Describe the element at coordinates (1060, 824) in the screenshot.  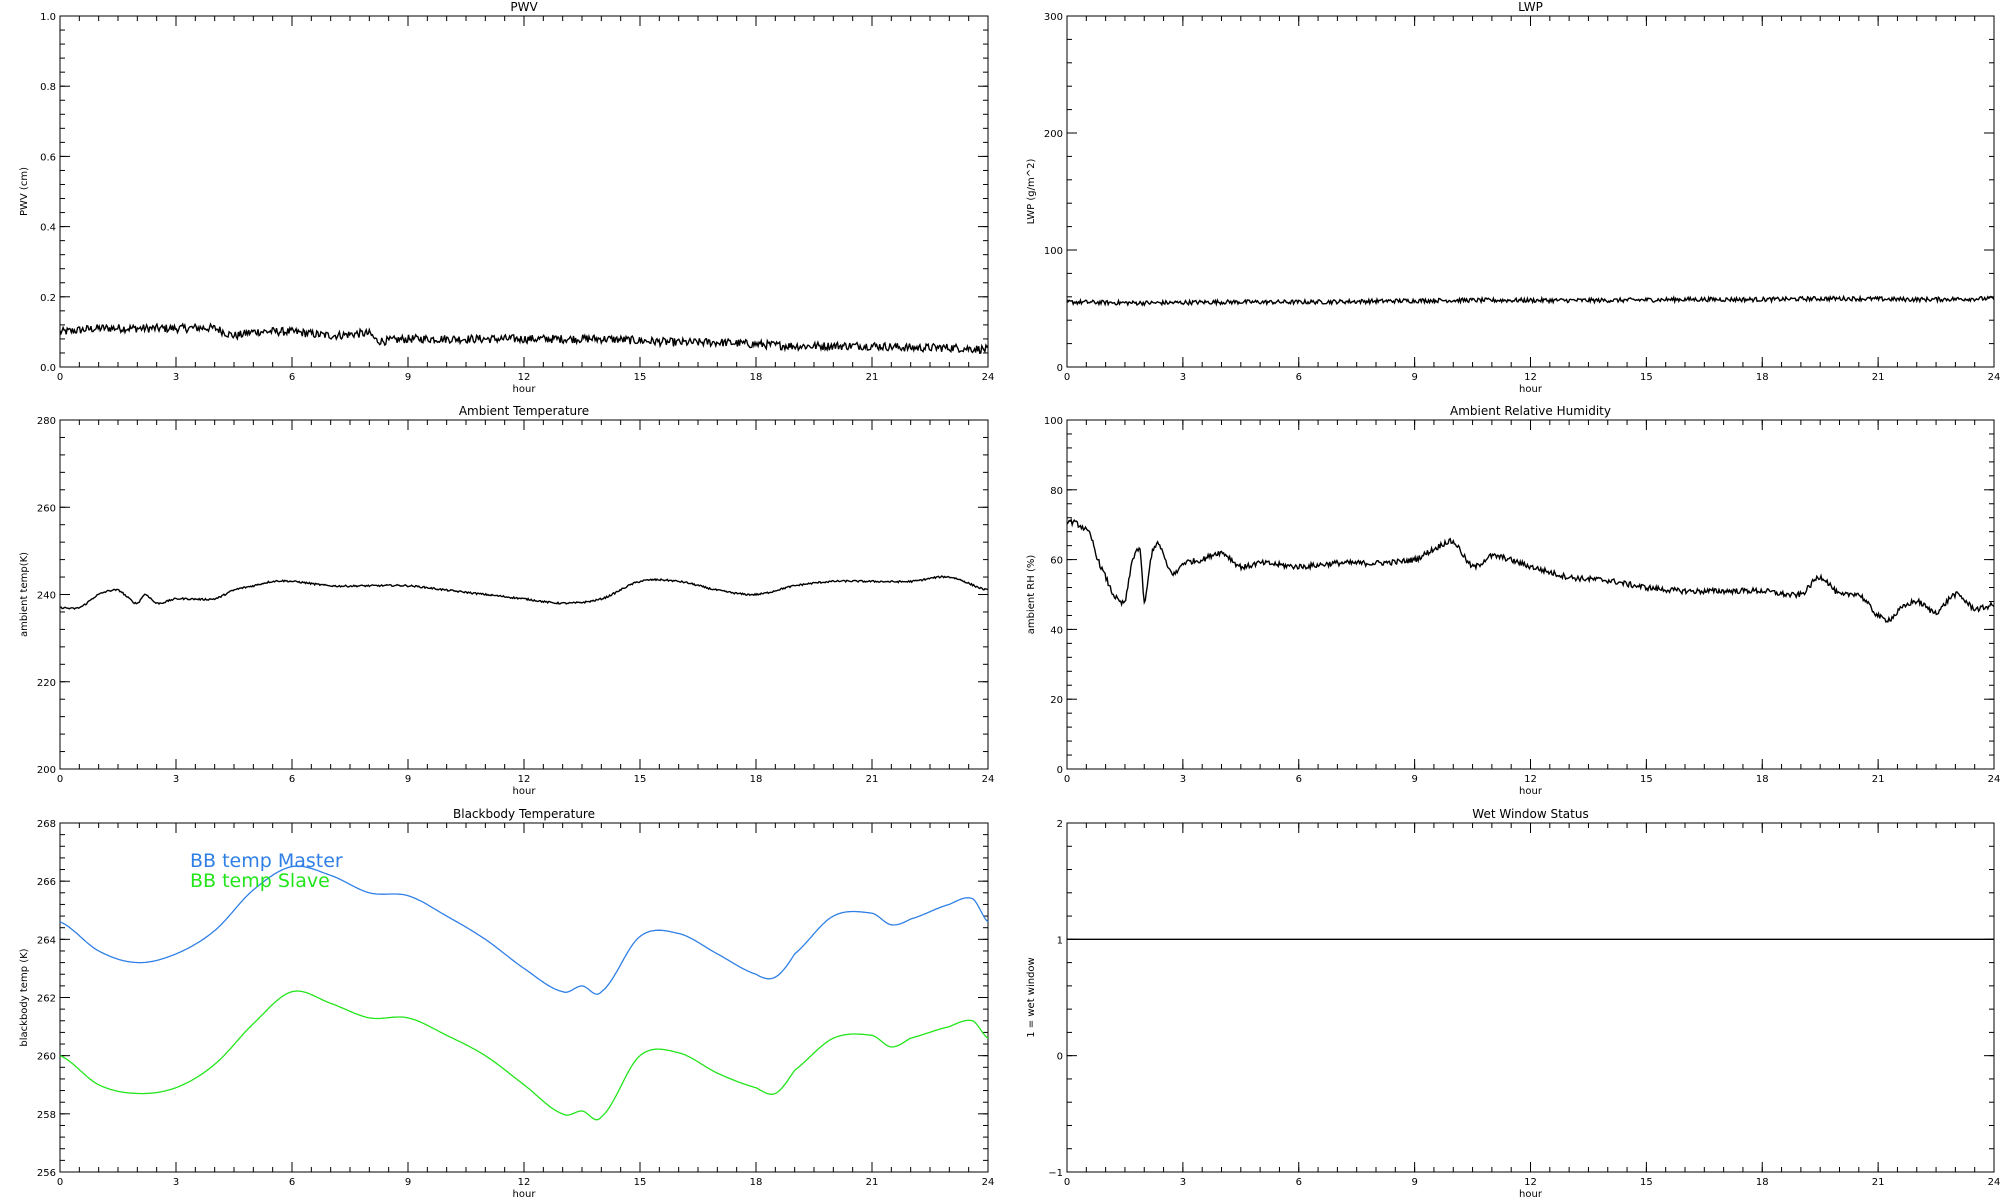
I see `y-tick-label: 2` at that location.